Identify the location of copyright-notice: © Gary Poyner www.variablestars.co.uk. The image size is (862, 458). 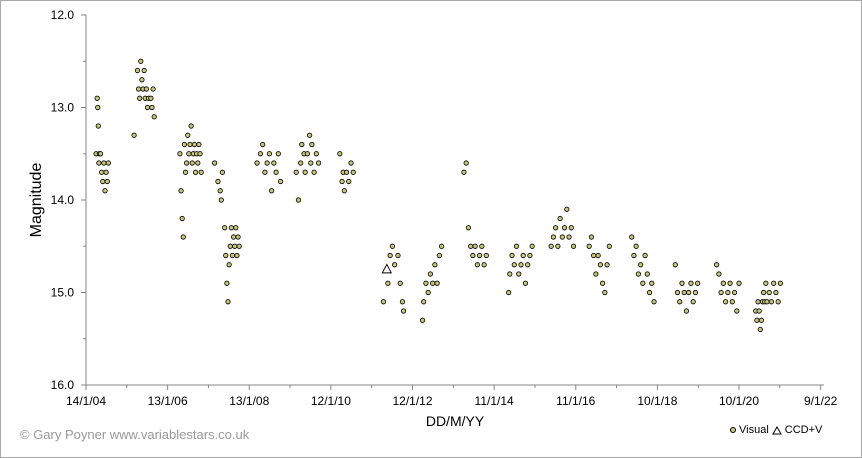
(135, 434).